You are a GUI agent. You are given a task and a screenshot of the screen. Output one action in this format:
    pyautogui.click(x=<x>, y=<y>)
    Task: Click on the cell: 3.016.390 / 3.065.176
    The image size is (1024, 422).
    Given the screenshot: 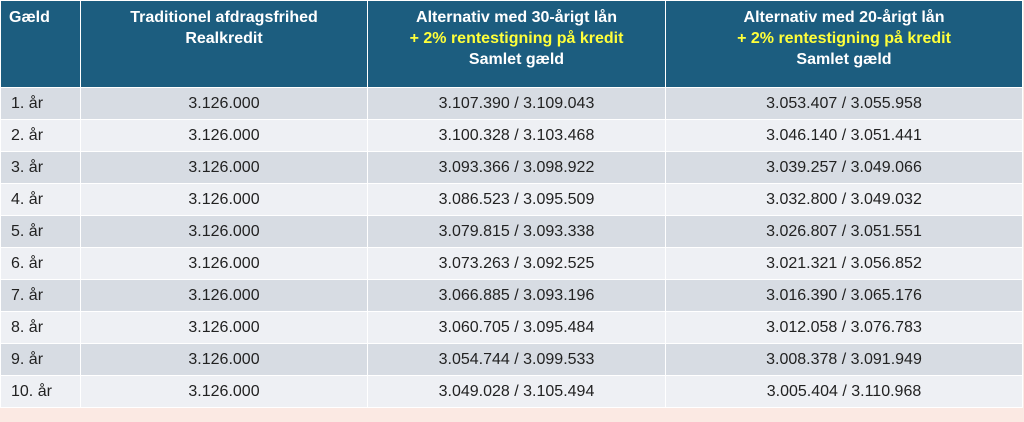 What is the action you would take?
    pyautogui.click(x=844, y=295)
    